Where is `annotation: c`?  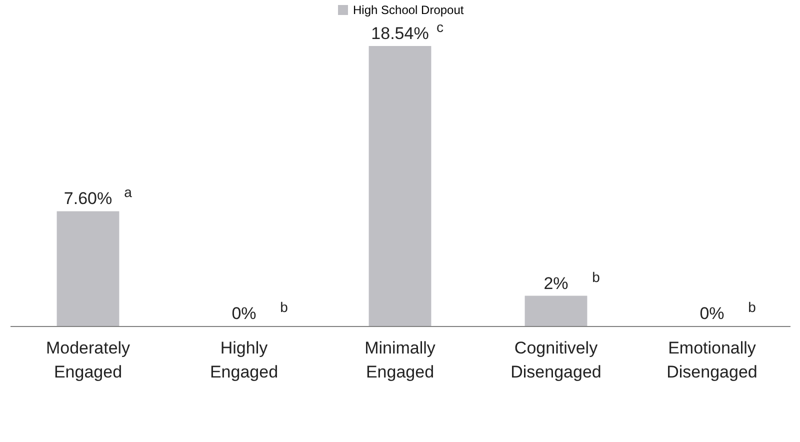 annotation: c is located at coordinates (440, 27).